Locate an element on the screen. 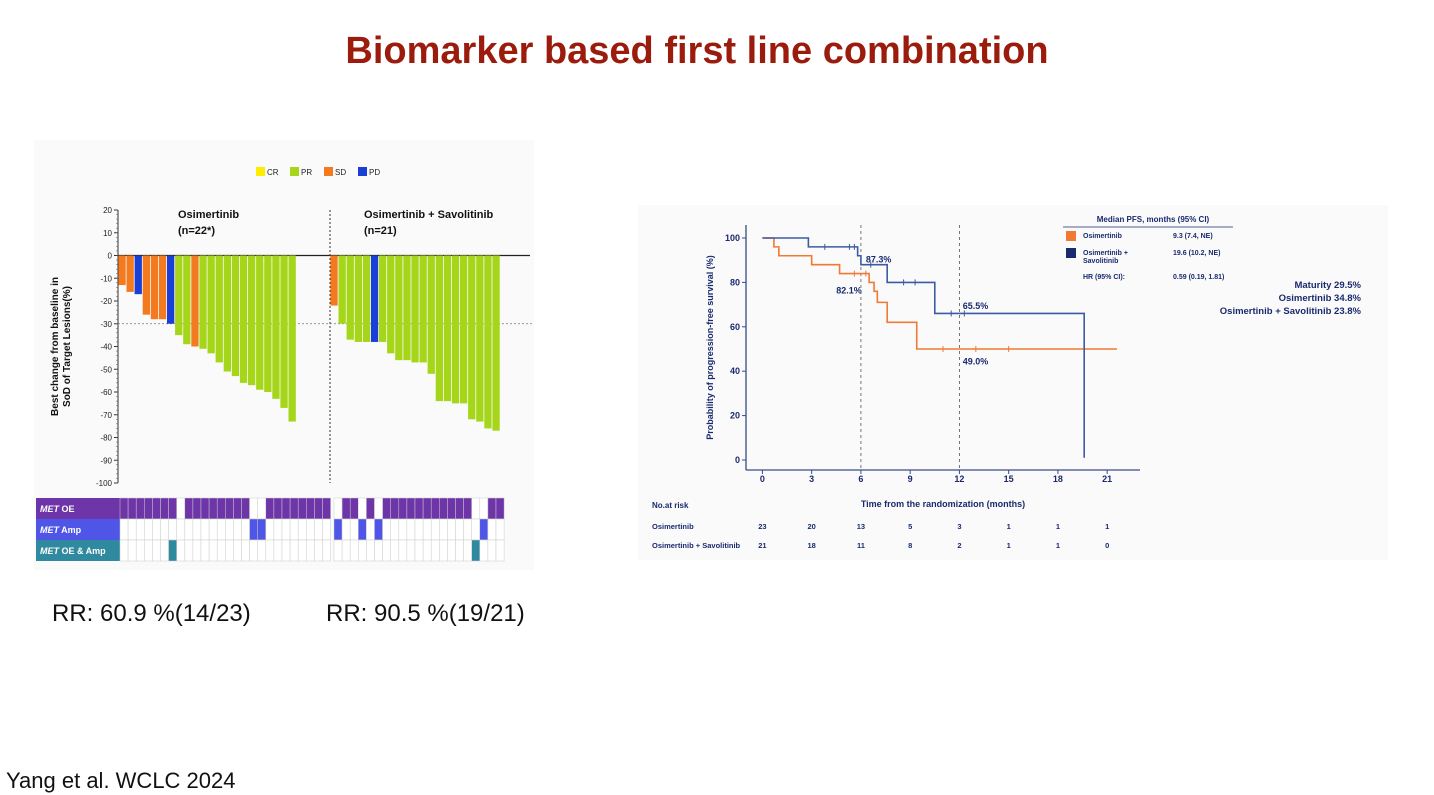 The image size is (1434, 795). biomarker-row-label-bg is located at coordinates (78, 529).